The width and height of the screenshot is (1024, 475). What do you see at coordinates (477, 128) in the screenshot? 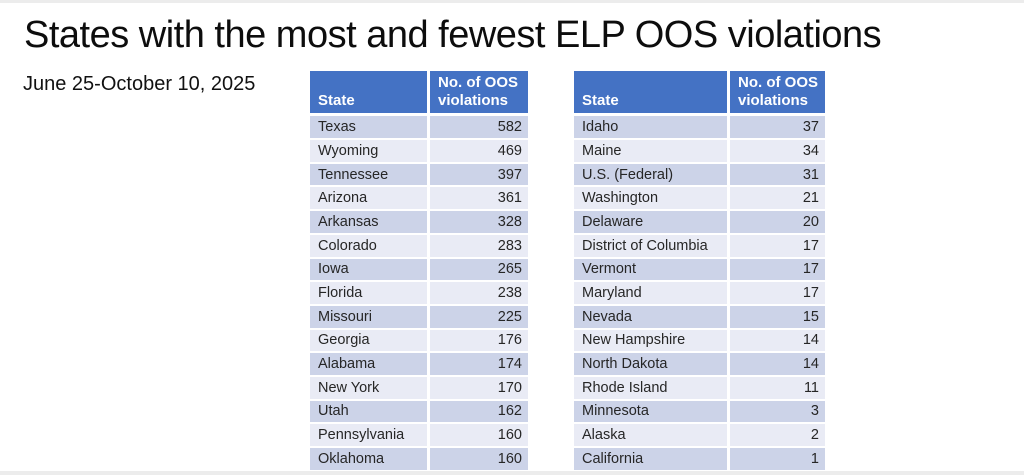
I see `violations-cell: 582` at bounding box center [477, 128].